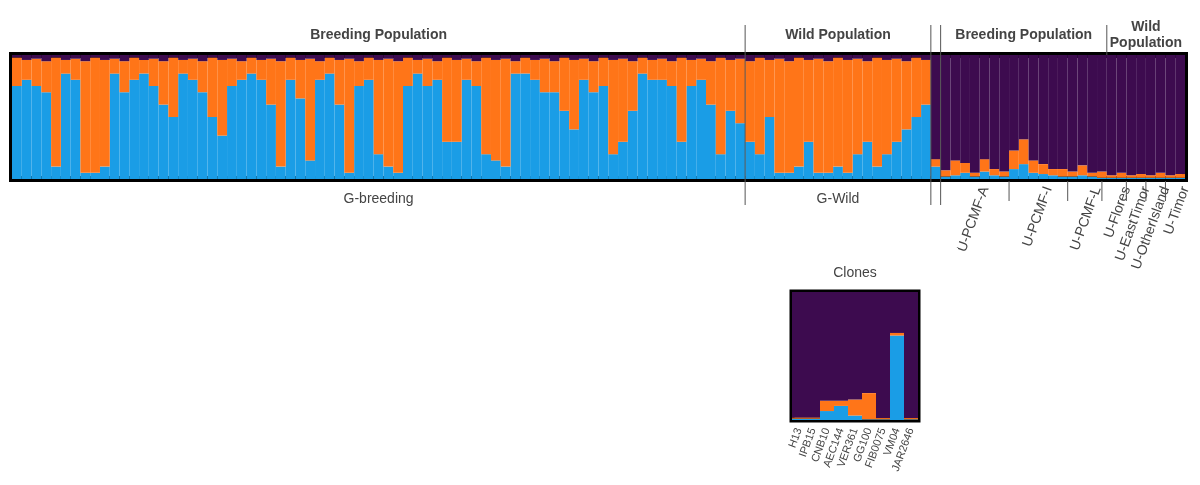  What do you see at coordinates (838, 198) in the screenshot?
I see `text: G-Wild` at bounding box center [838, 198].